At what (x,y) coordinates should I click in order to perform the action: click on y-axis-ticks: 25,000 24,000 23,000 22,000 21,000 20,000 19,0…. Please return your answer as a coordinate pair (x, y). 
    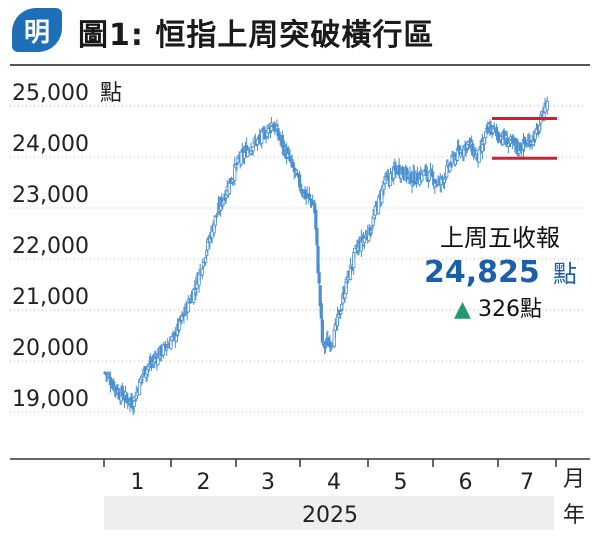
    Looking at the image, I should click on (67, 246).